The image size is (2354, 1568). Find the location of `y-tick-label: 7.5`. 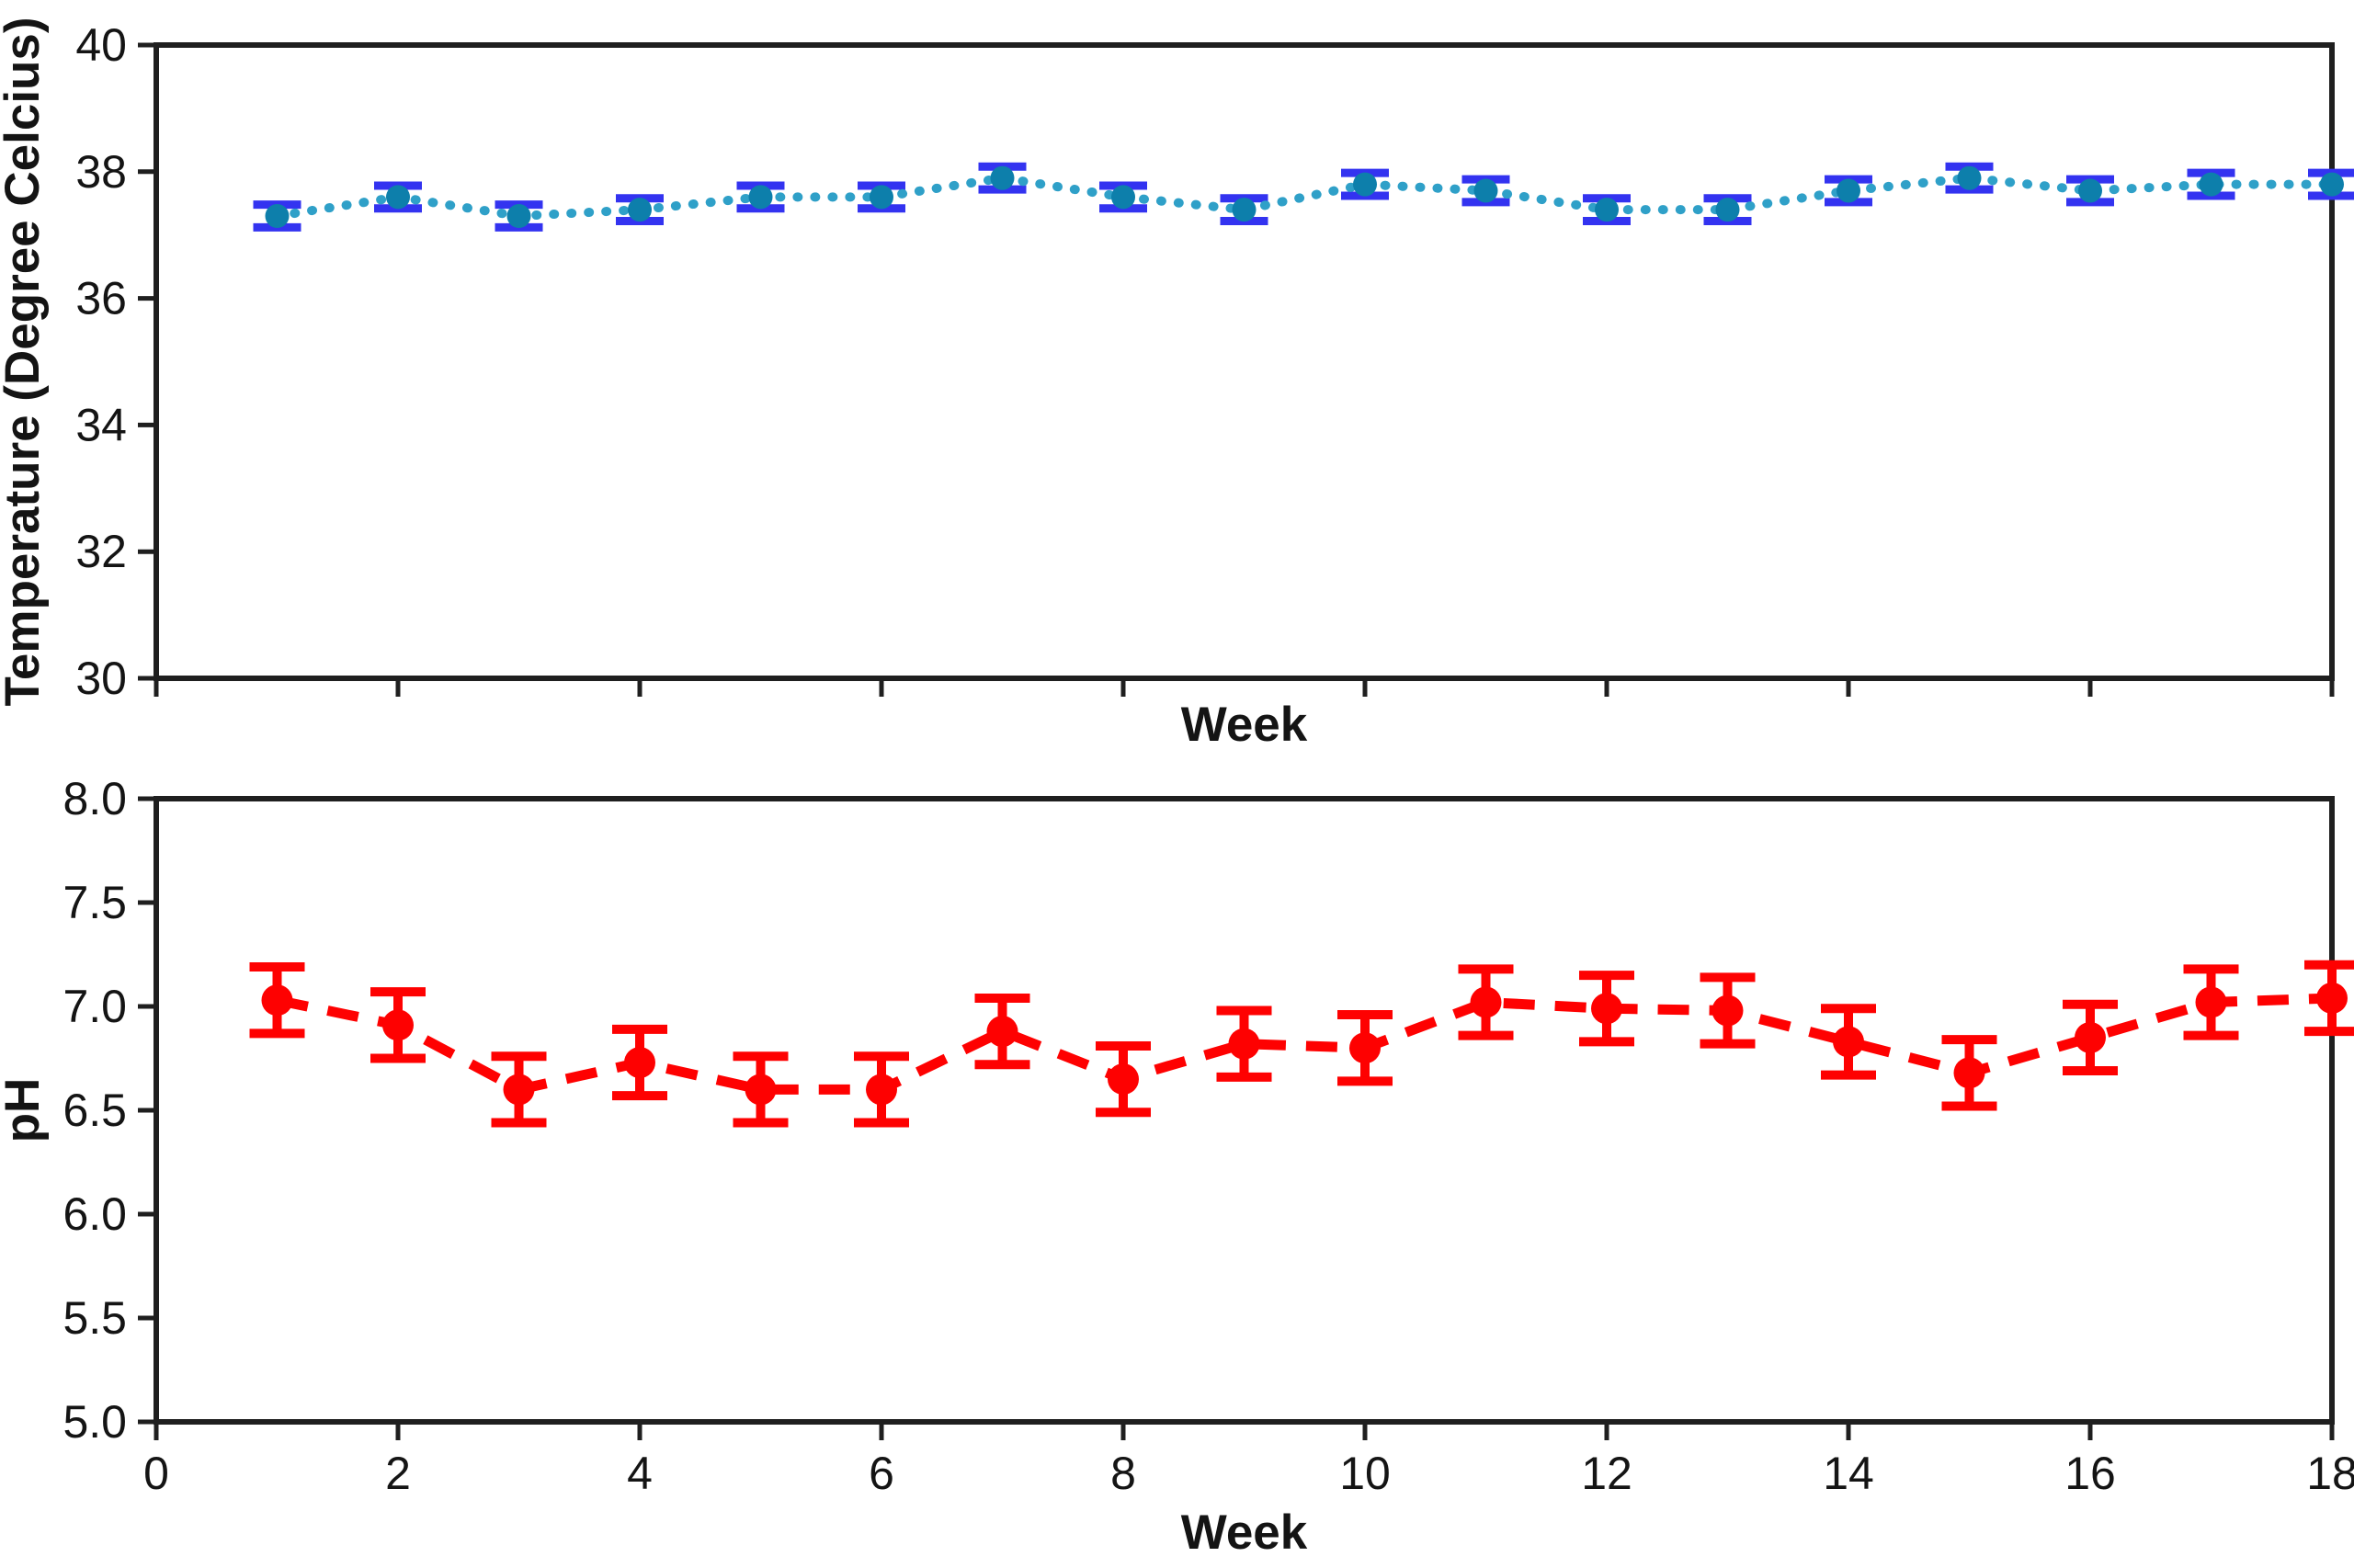

y-tick-label: 7.5 is located at coordinates (95, 902).